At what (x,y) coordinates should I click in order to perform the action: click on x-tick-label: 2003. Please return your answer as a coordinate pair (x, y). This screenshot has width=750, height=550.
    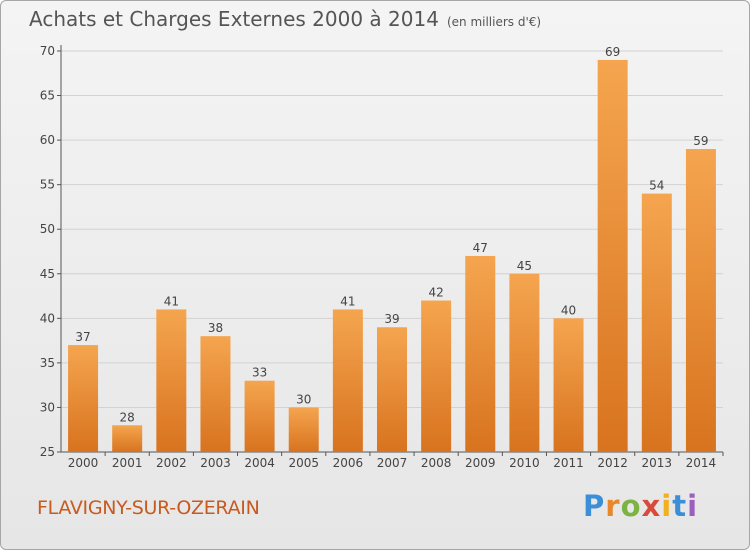
    Looking at the image, I should click on (215, 463).